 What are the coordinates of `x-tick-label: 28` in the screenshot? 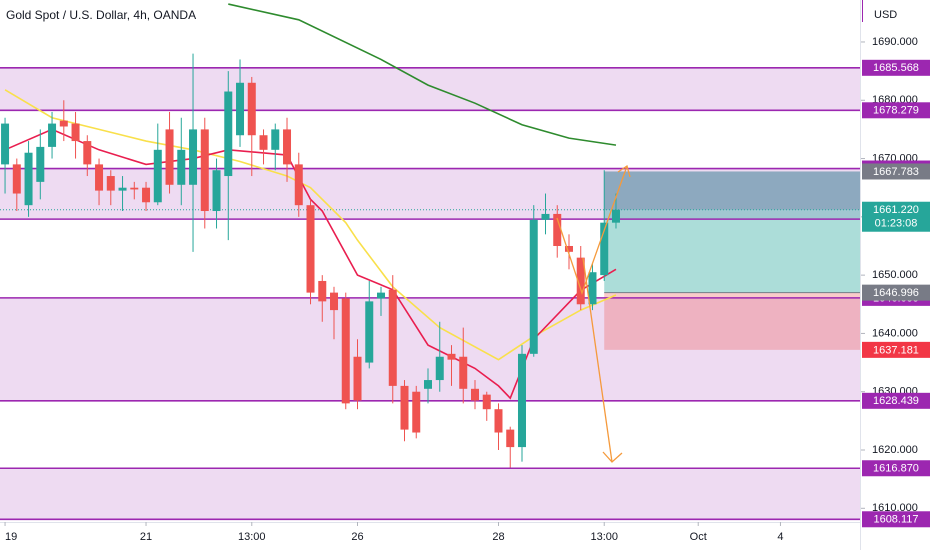 It's located at (498, 537).